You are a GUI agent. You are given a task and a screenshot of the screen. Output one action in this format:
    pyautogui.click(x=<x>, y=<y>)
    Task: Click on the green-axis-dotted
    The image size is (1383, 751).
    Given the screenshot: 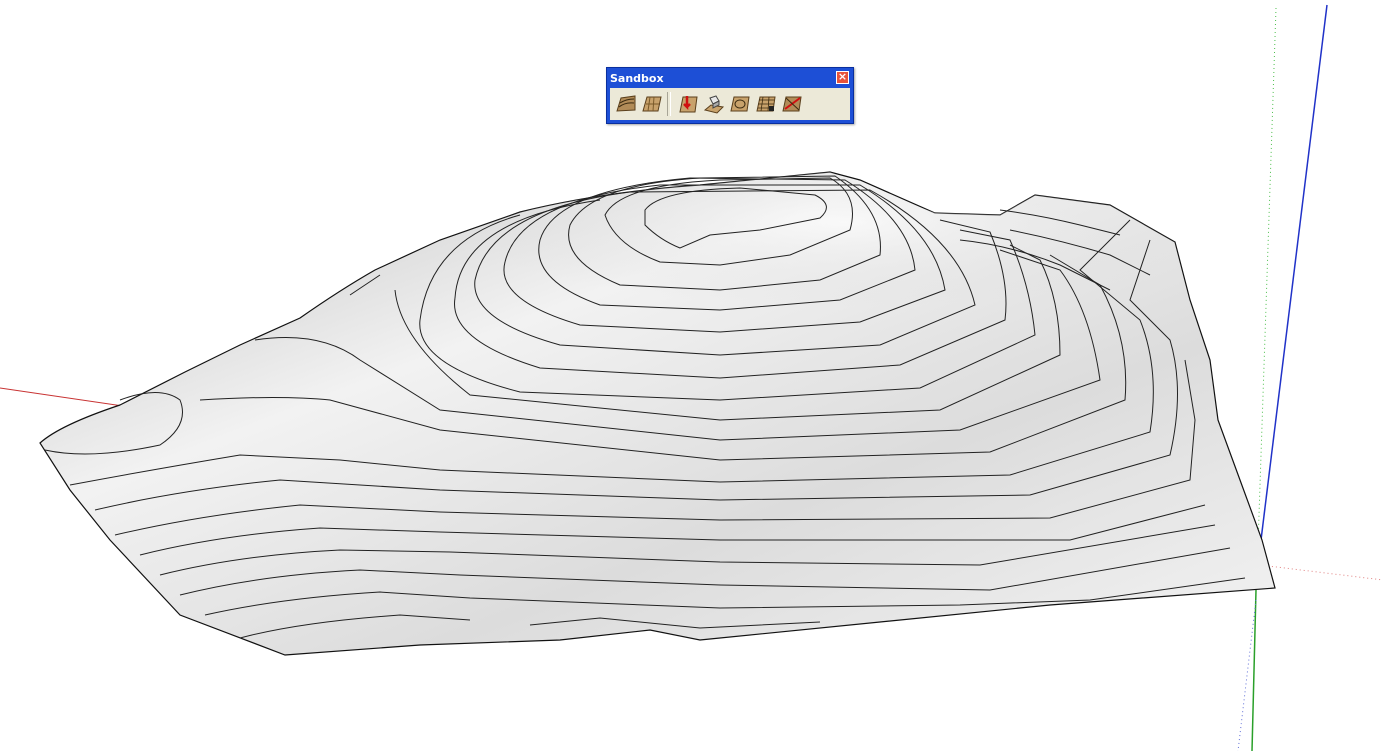 What is the action you would take?
    pyautogui.click(x=1267, y=276)
    